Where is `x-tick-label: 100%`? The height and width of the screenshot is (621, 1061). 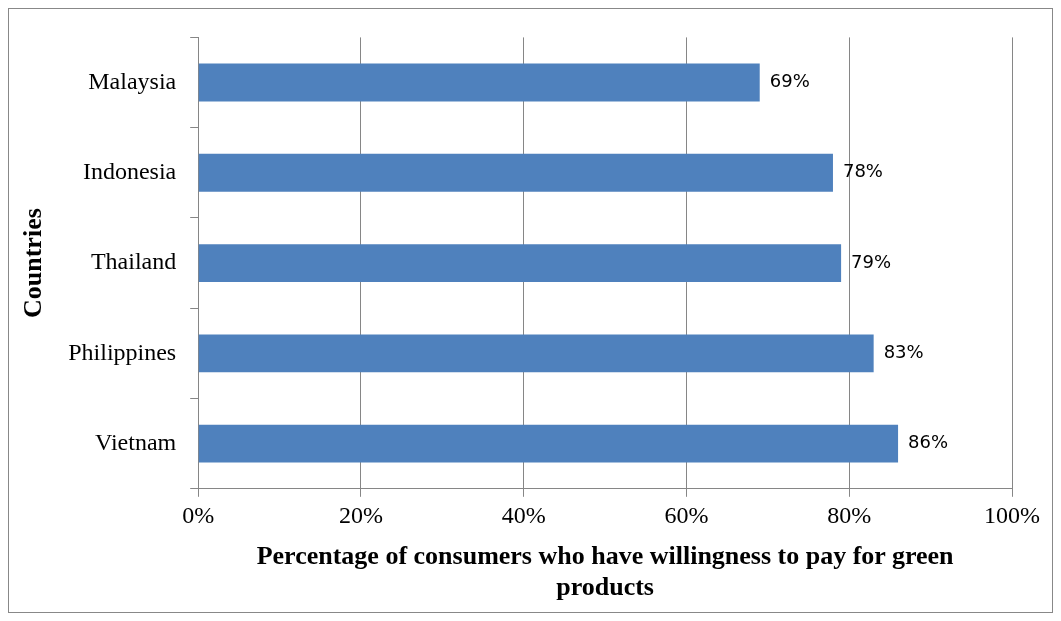 x-tick-label: 100% is located at coordinates (1012, 515).